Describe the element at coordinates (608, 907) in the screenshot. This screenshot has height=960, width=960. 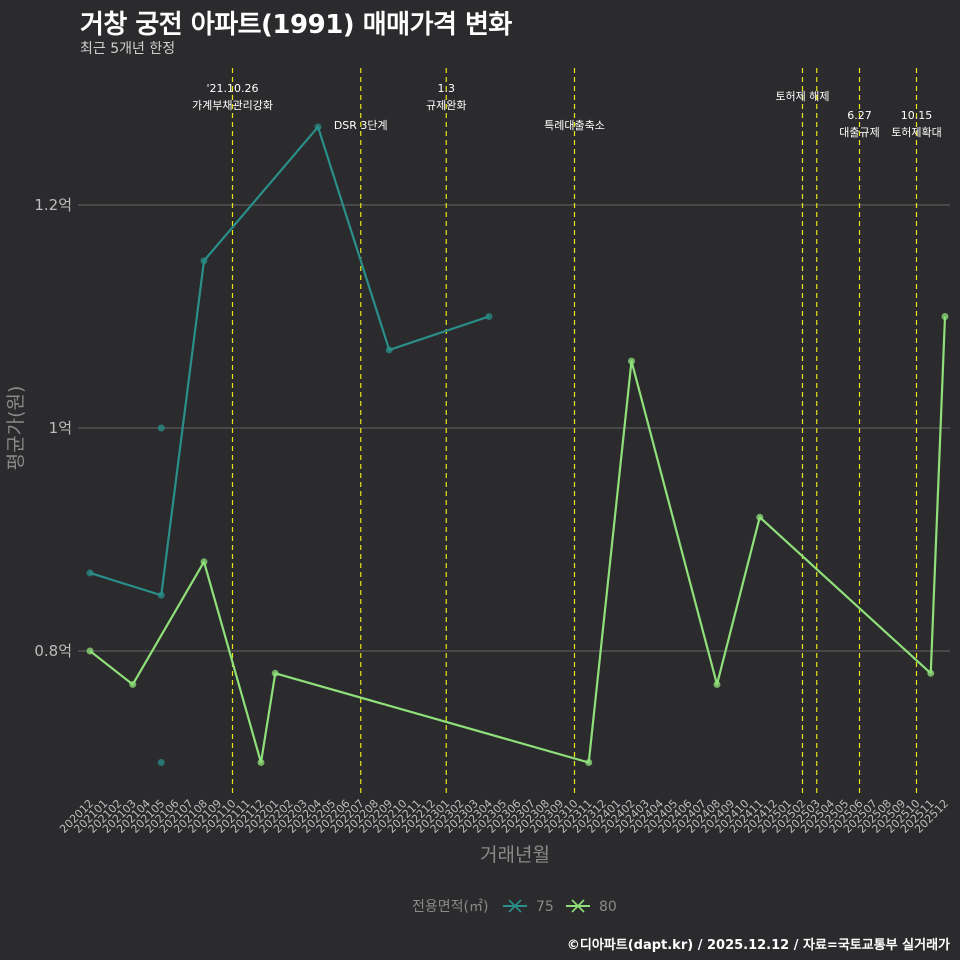
I see `legend-label: 80` at that location.